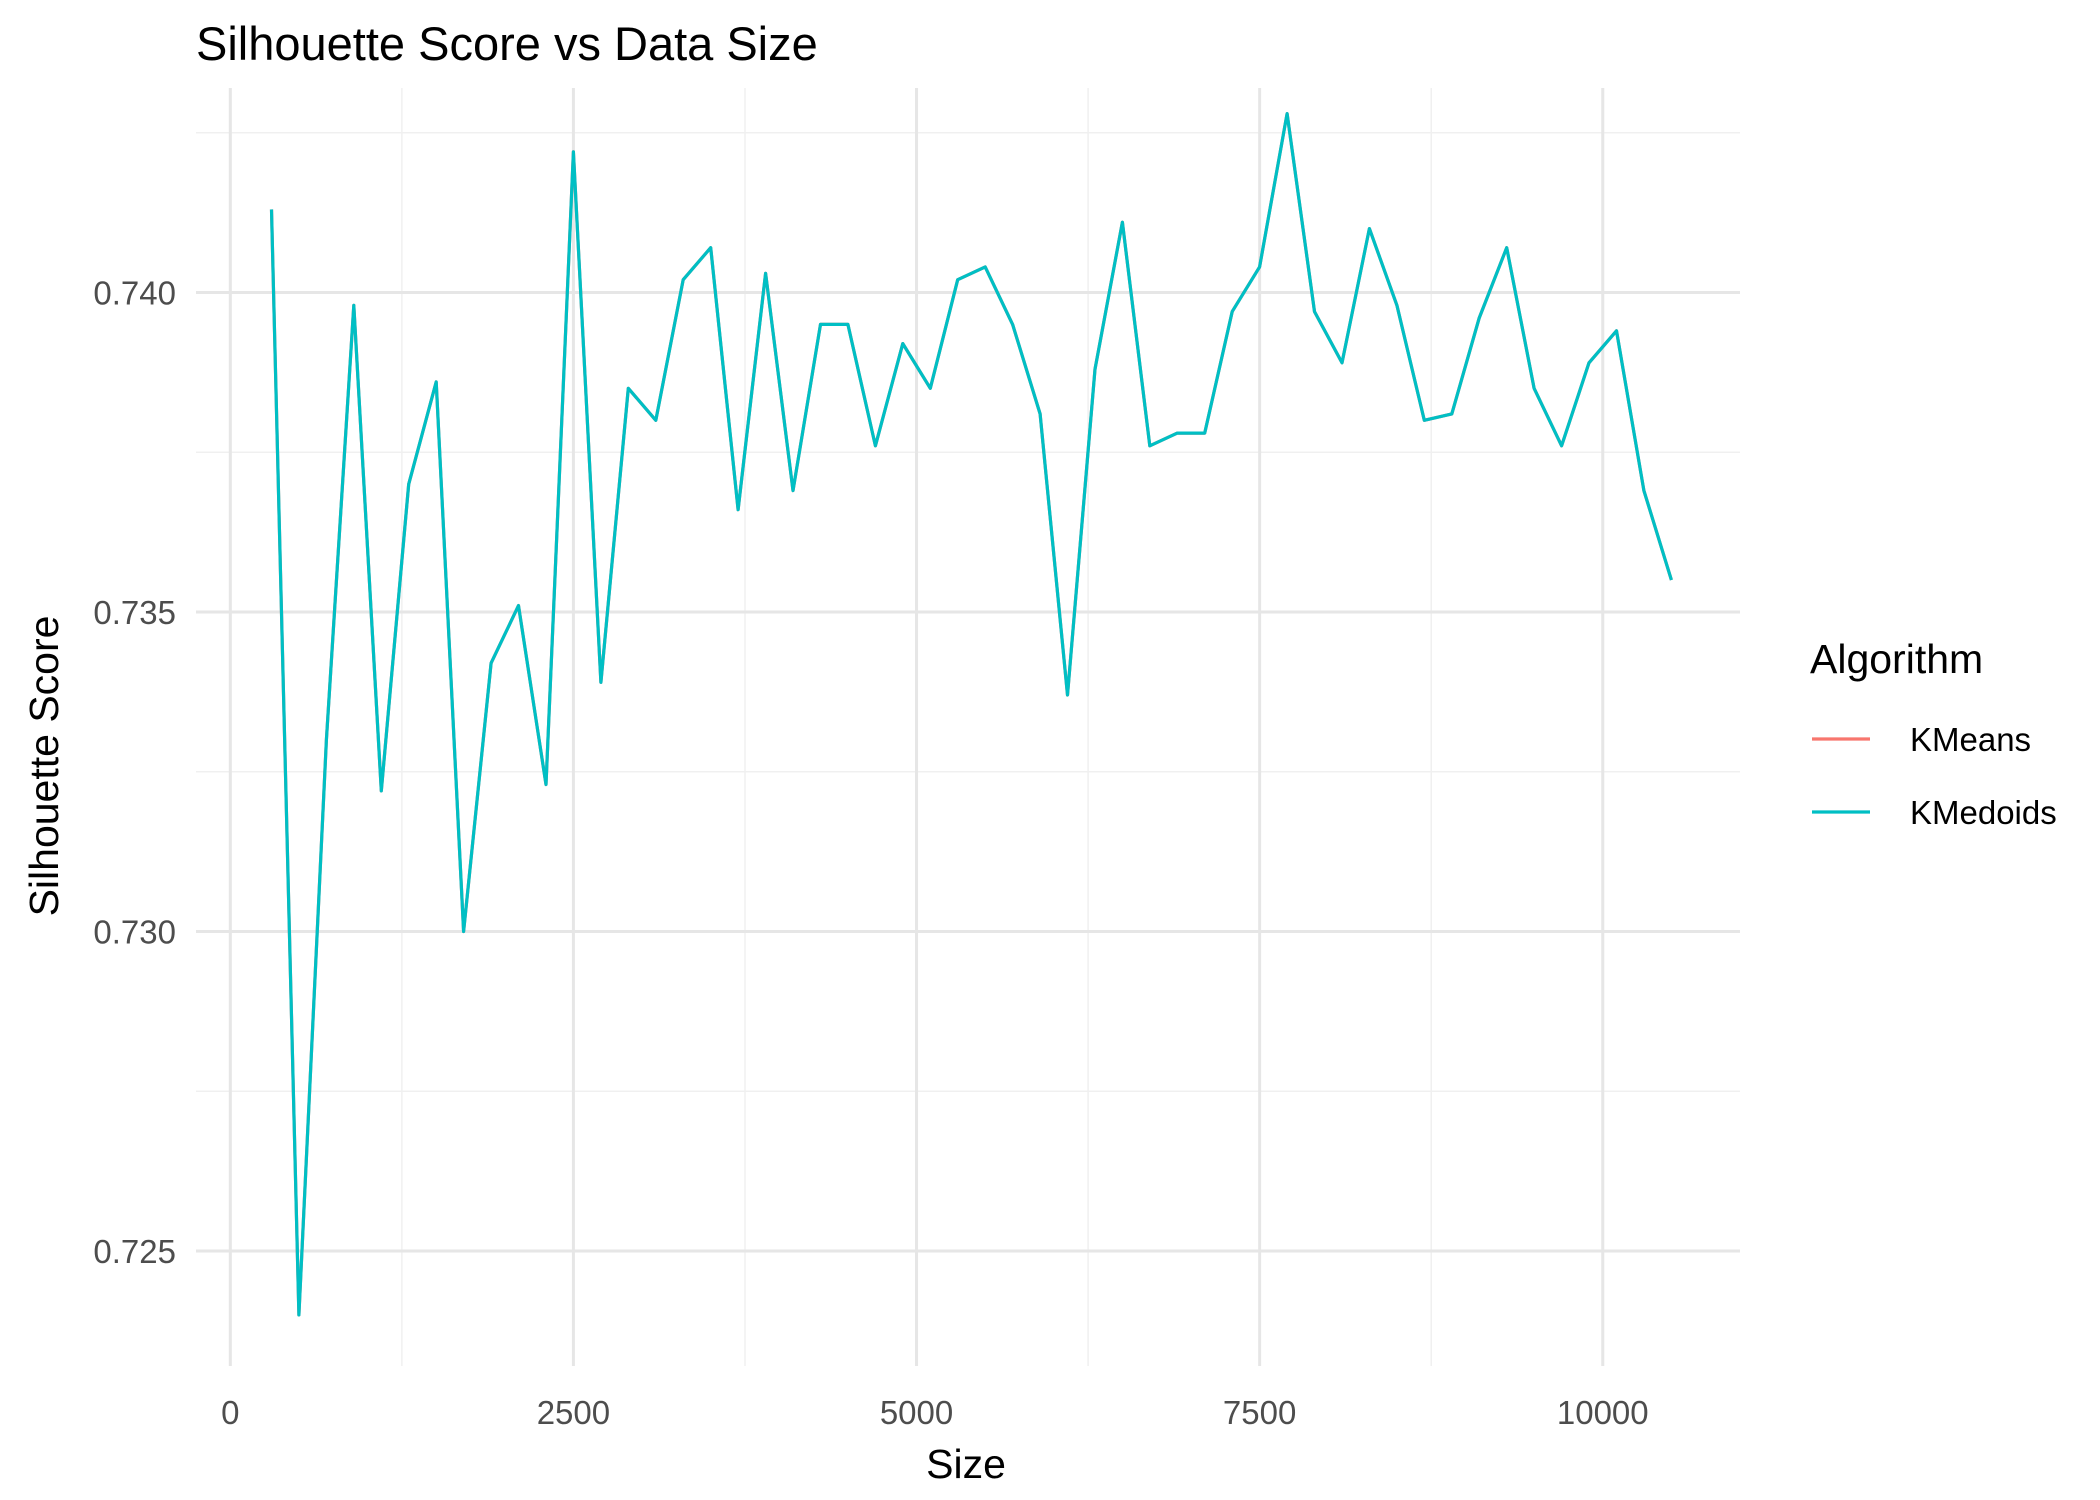 The width and height of the screenshot is (2100, 1500). What do you see at coordinates (1970, 739) in the screenshot?
I see `legend-label: KMeans` at bounding box center [1970, 739].